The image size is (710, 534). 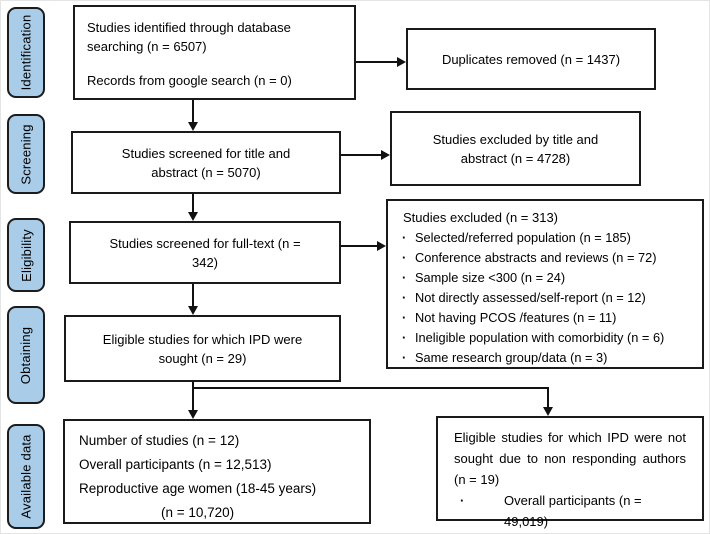 I want to click on stage-label-eligibility: Eligibility, so click(x=26, y=255).